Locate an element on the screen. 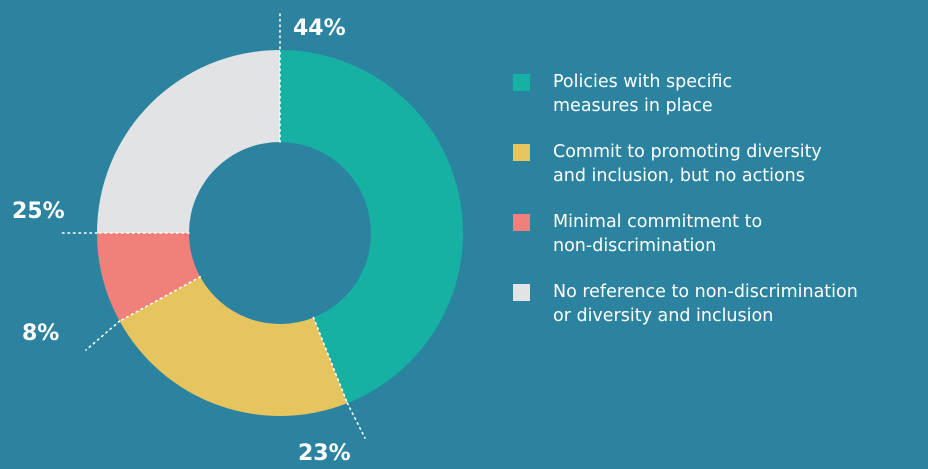  legend-label-line-1: No reference to non-discrimination is located at coordinates (705, 292).